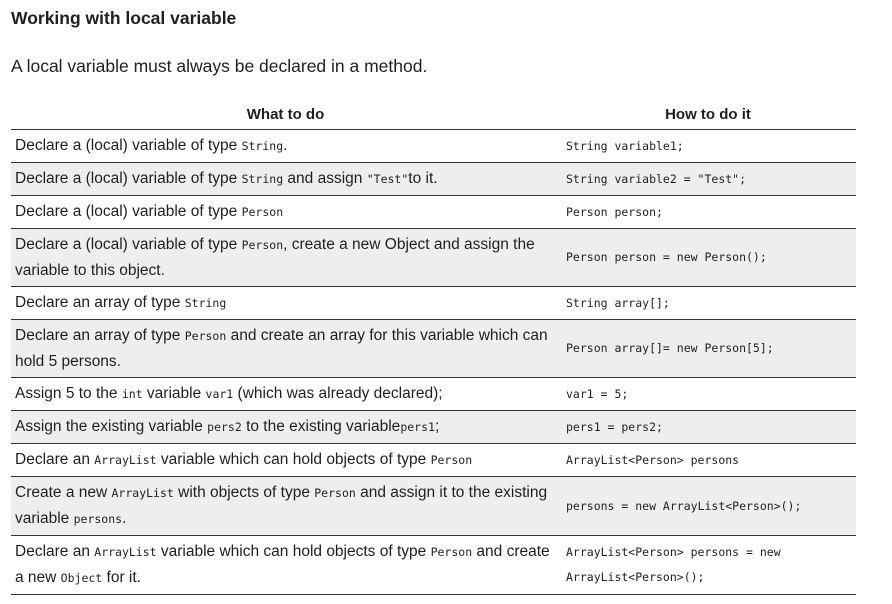 The width and height of the screenshot is (892, 604). What do you see at coordinates (423, 178) in the screenshot?
I see `cell-text: to it.` at bounding box center [423, 178].